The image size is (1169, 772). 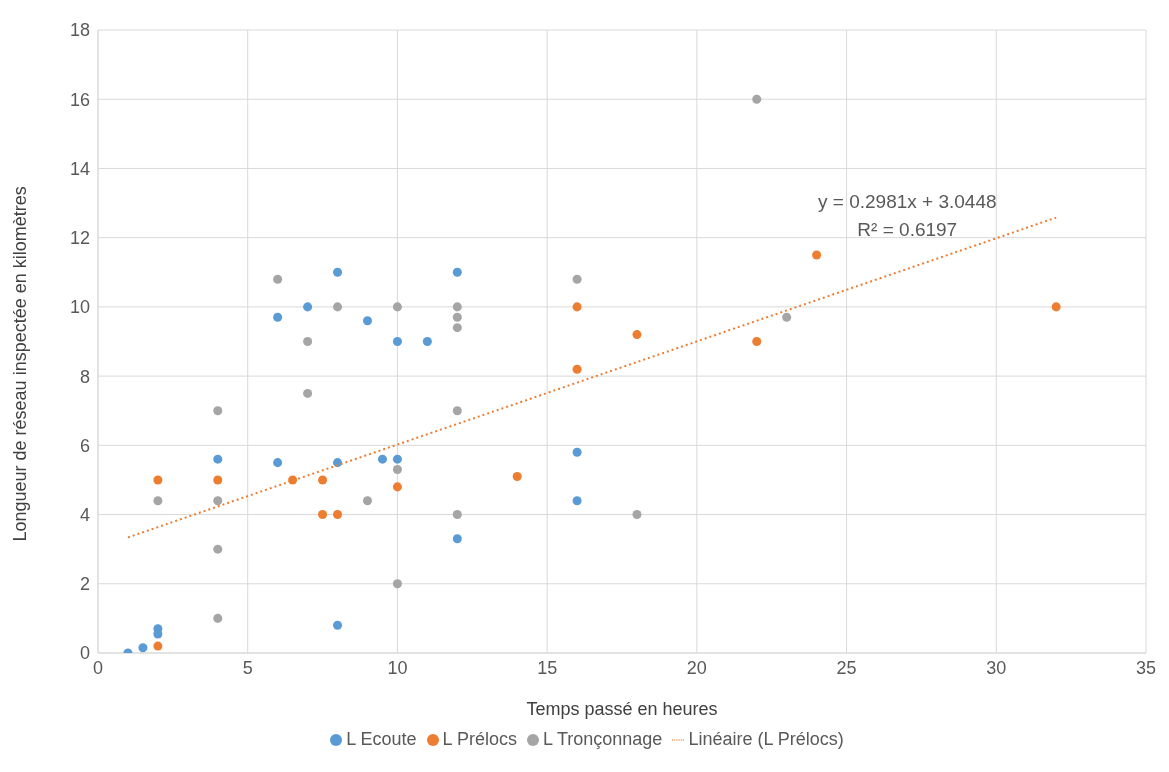 I want to click on y-tick-label: 8, so click(x=84, y=376).